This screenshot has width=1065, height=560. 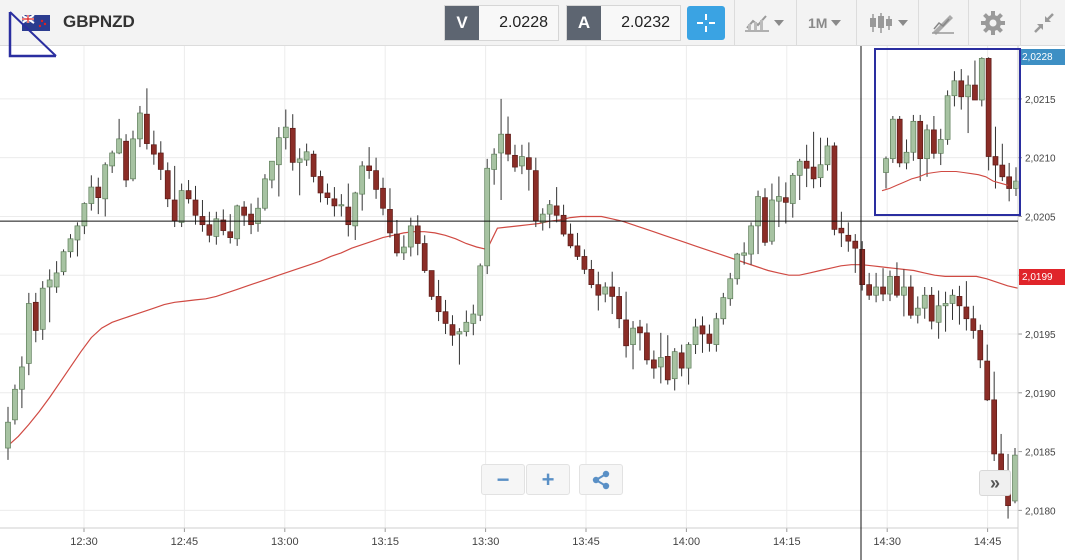 I want to click on collapse-button, so click(x=1044, y=23).